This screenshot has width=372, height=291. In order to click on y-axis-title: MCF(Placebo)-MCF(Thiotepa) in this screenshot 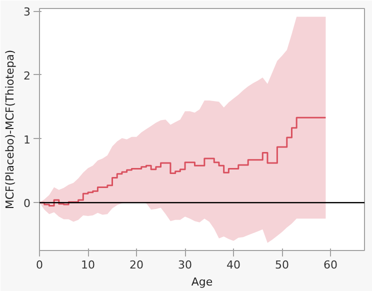, I will do `click(10, 130)`.